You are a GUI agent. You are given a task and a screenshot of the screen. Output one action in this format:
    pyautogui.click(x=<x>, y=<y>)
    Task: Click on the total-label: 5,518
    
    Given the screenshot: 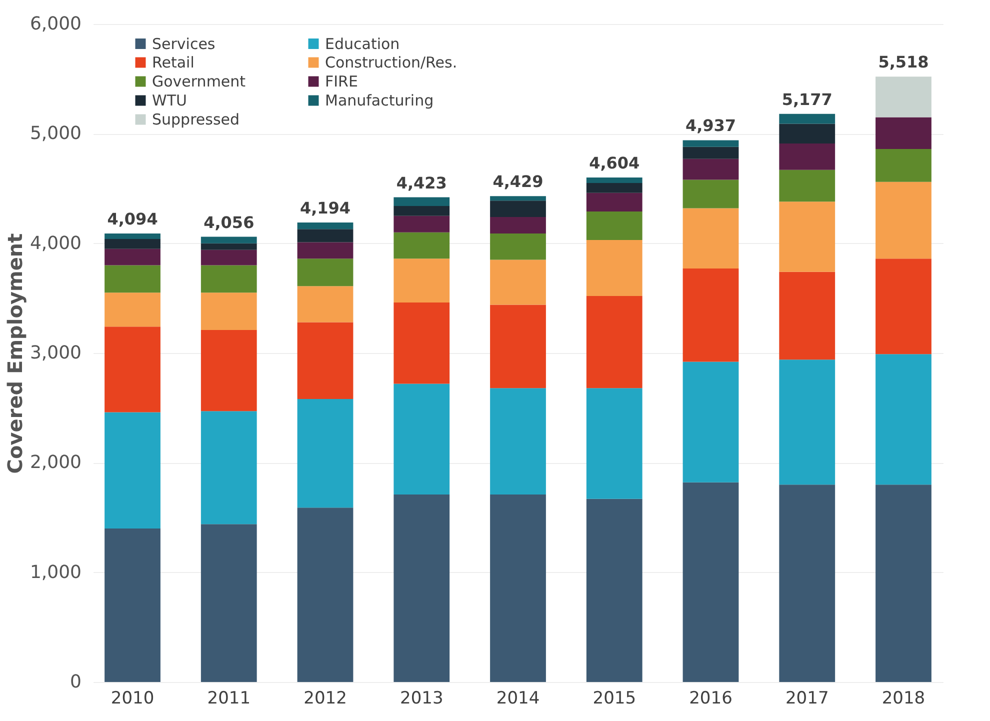 What is the action you would take?
    pyautogui.click(x=903, y=62)
    